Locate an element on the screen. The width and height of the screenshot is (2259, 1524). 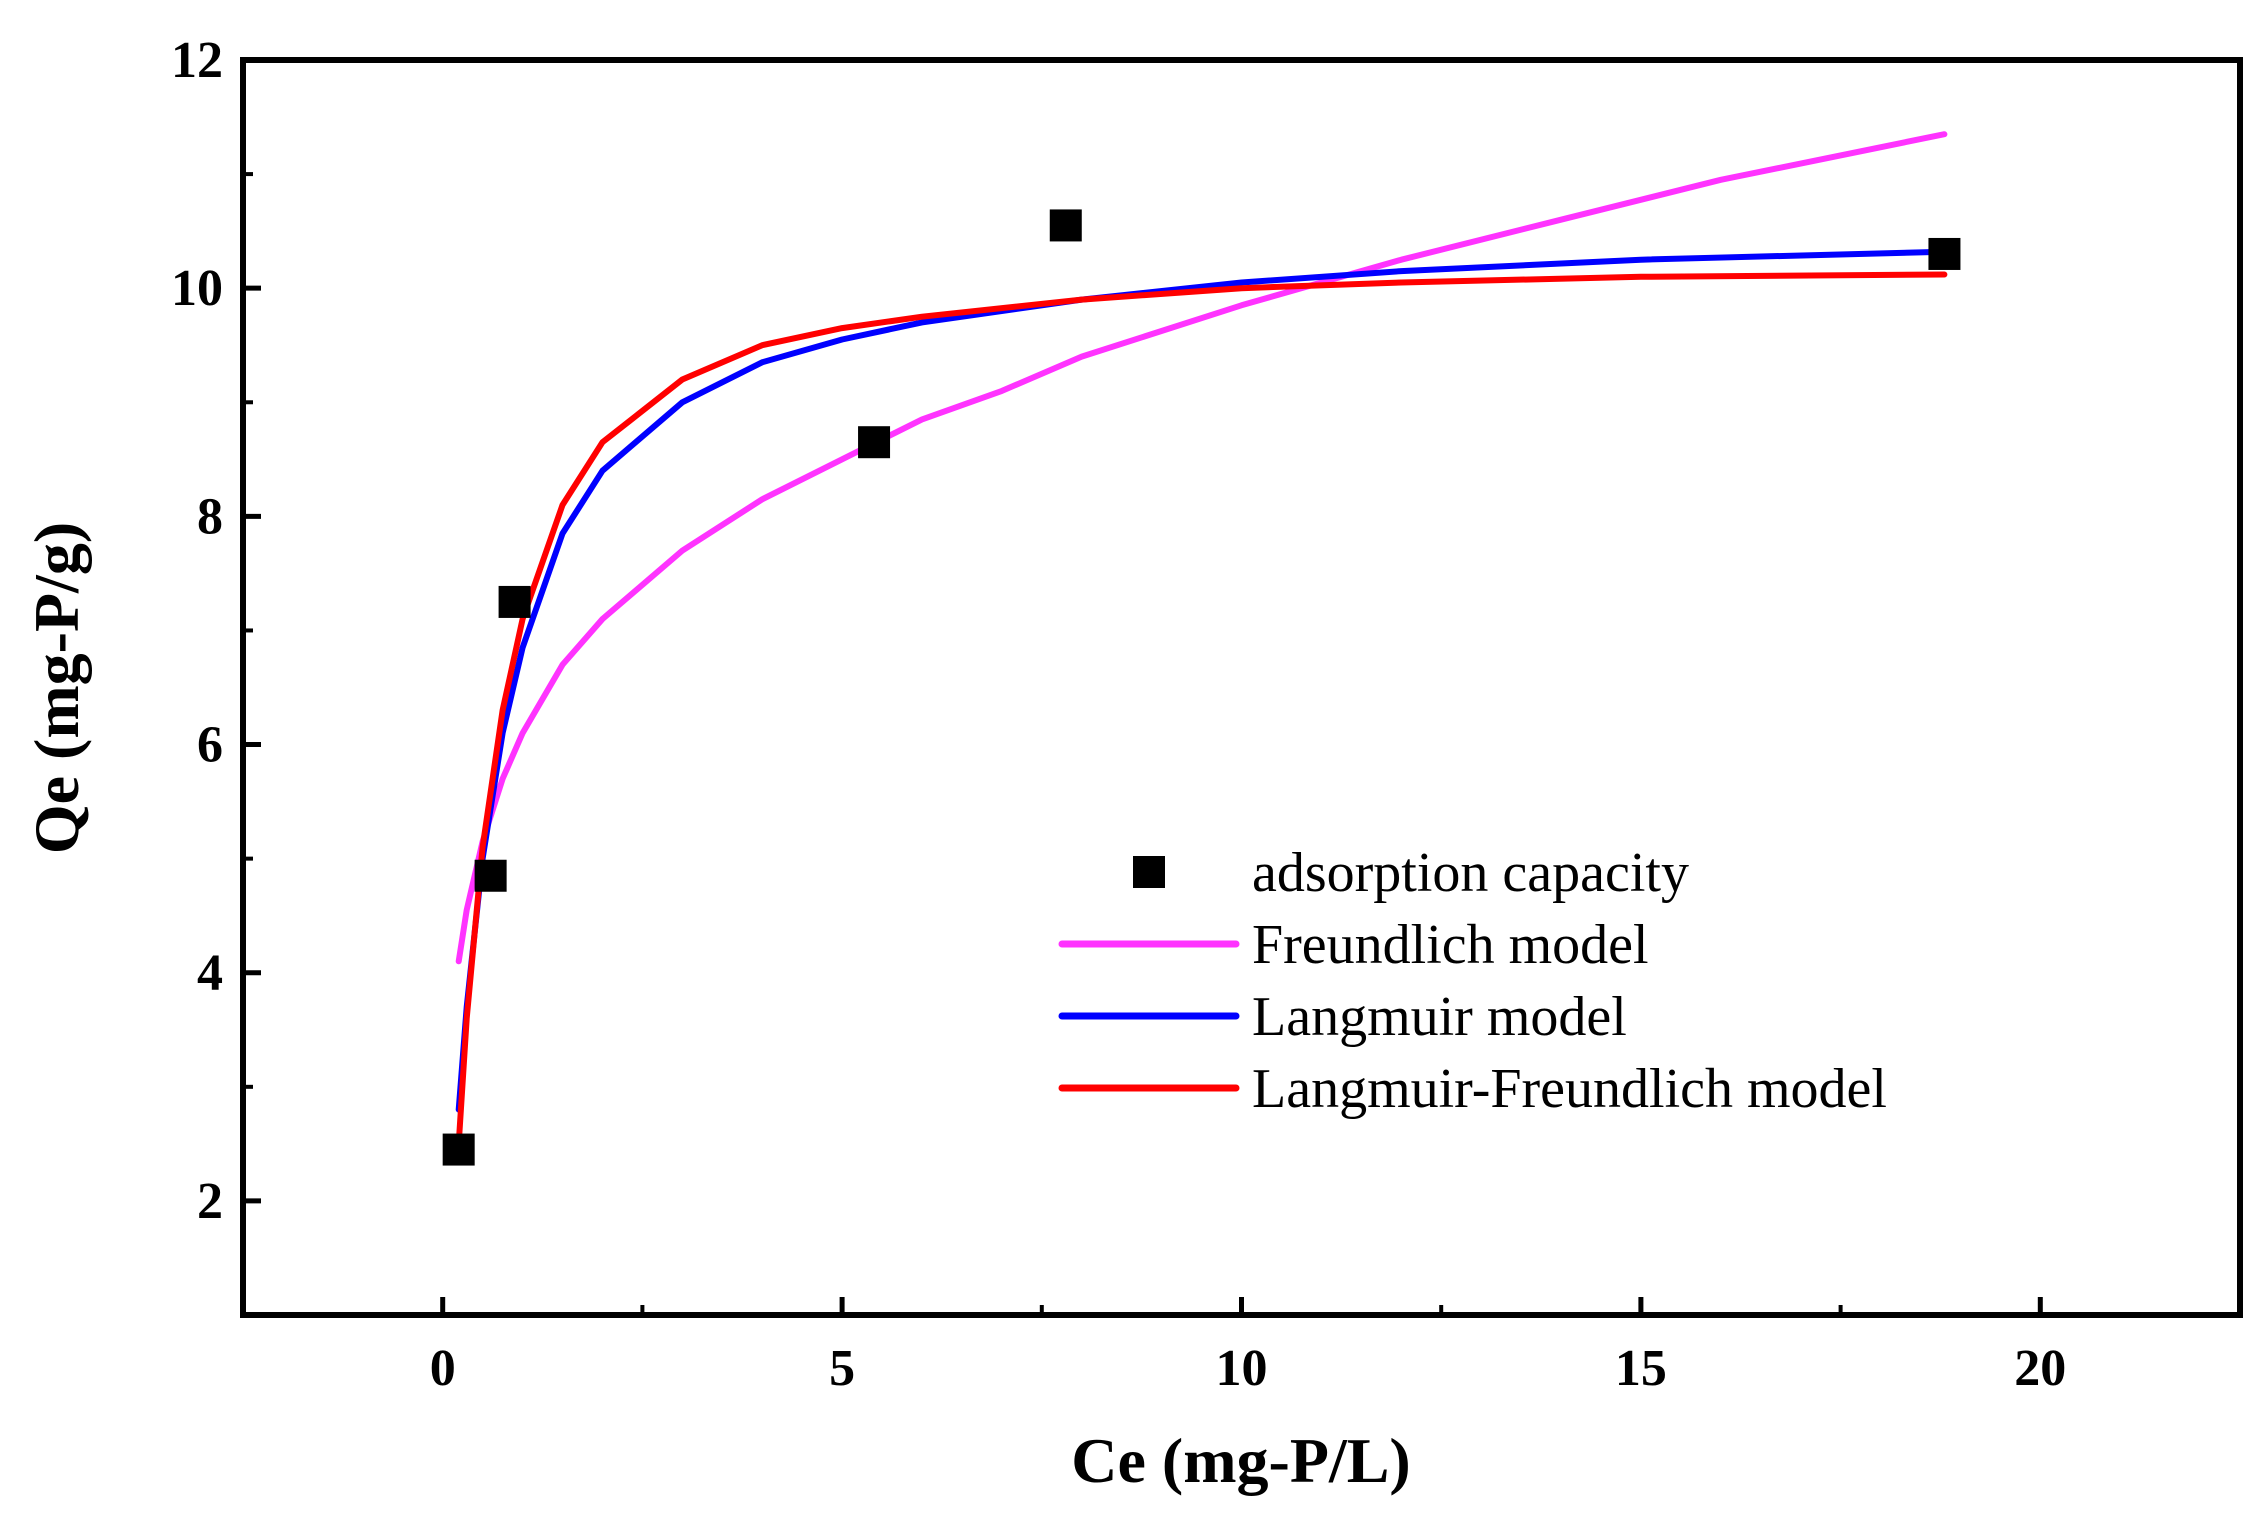
y-tick-label: 6 is located at coordinates (210, 745).